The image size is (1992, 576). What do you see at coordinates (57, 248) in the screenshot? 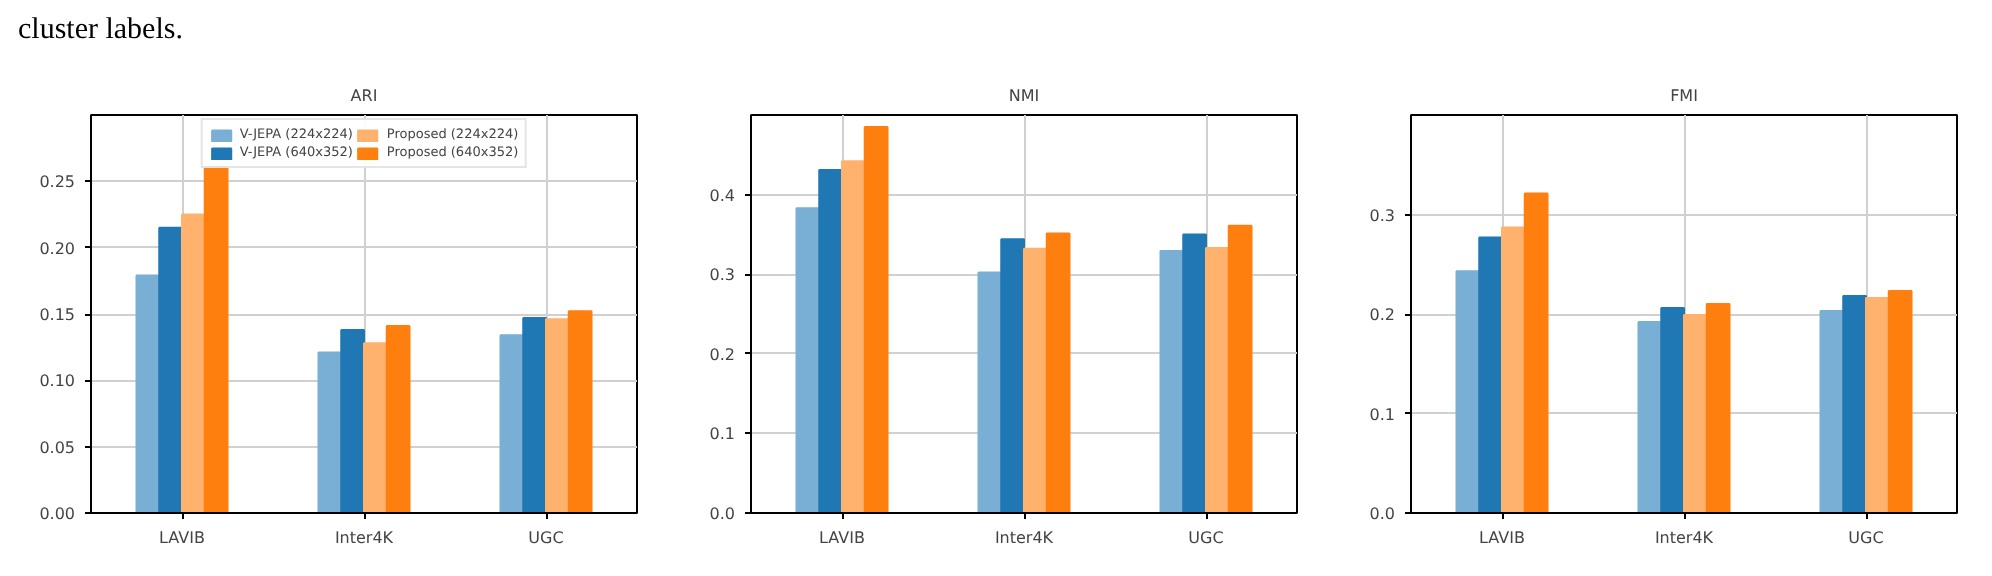
I see `y-tick-label: 0.20` at bounding box center [57, 248].